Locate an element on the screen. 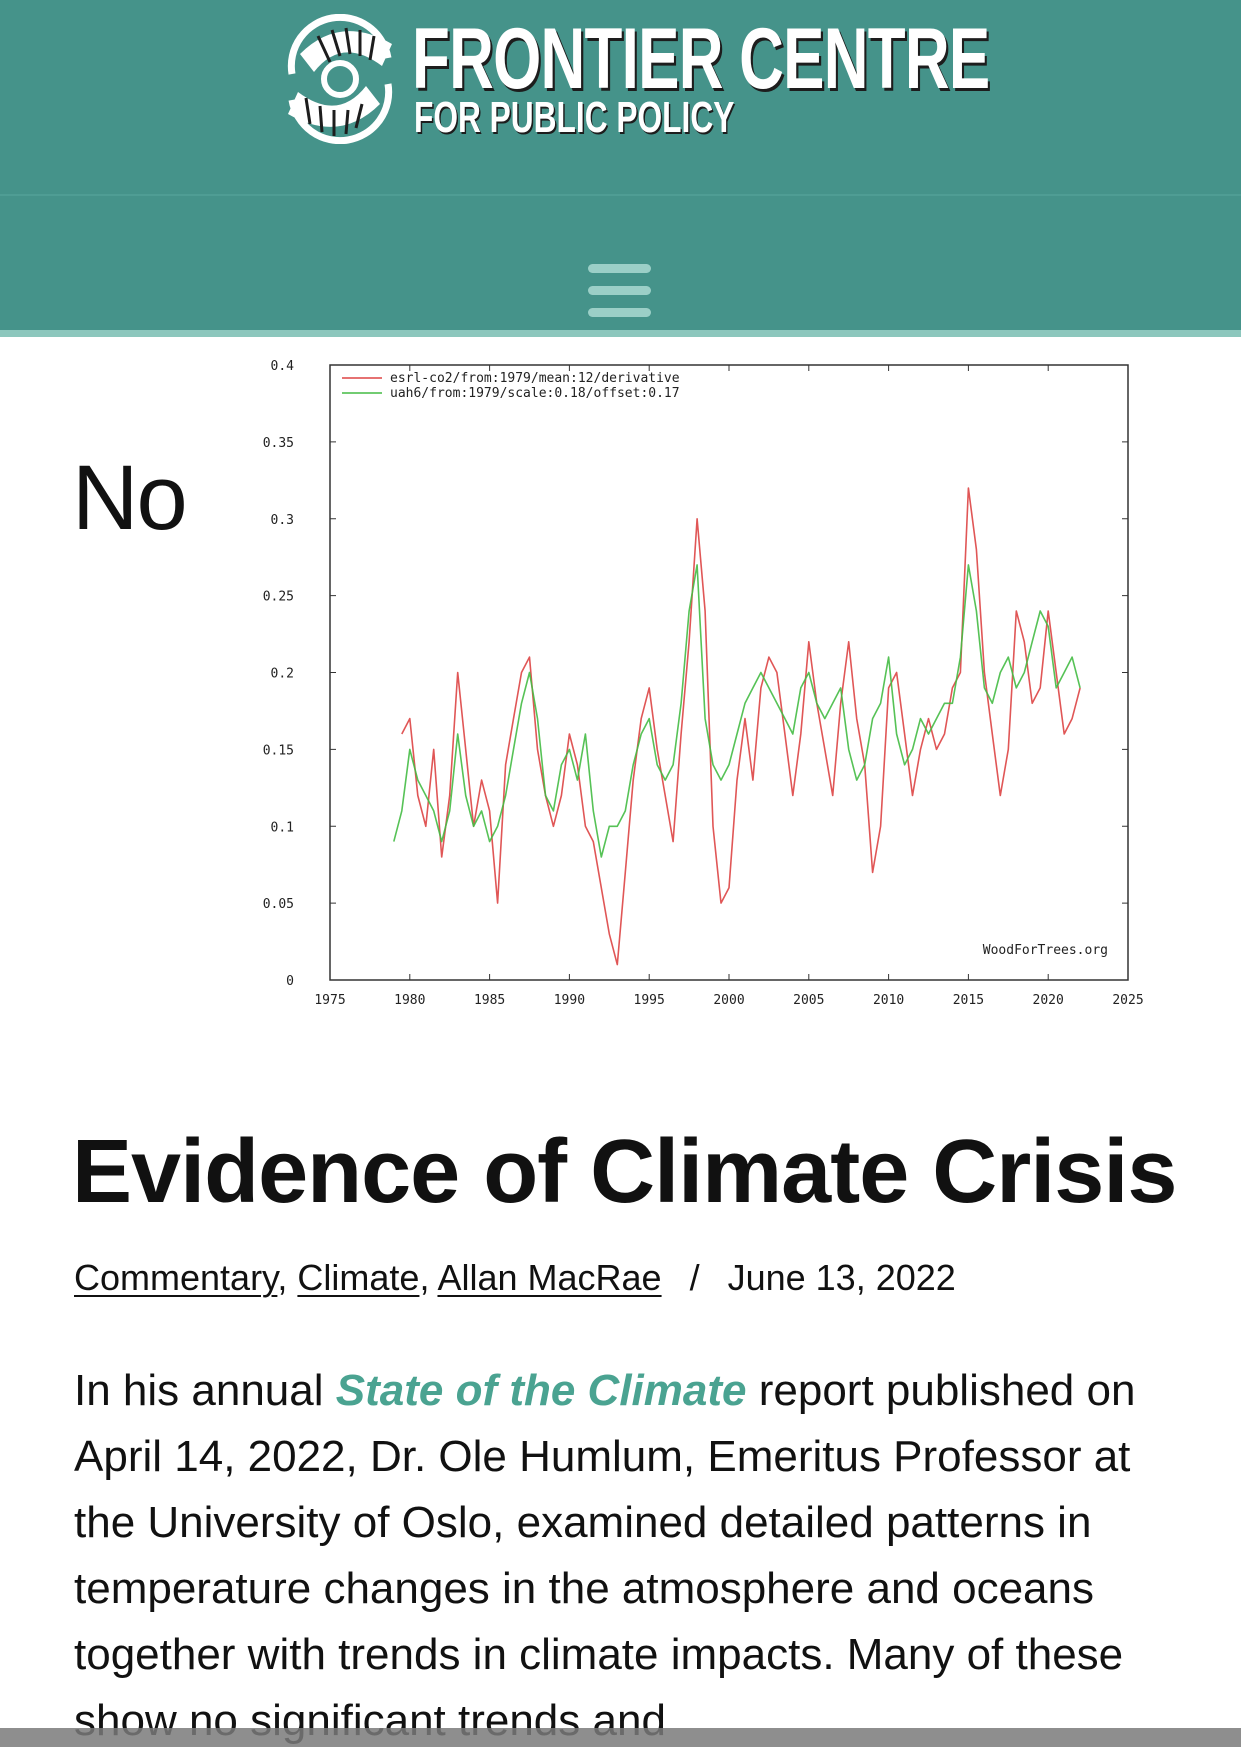 The height and width of the screenshot is (1754, 1241). x-tick-label: 2025 is located at coordinates (1127, 1000).